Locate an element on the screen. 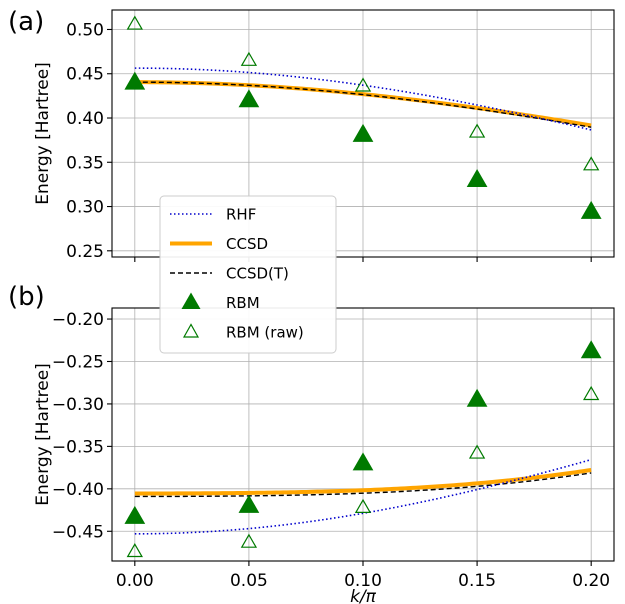 The height and width of the screenshot is (604, 625). y-tick-label: −0.35 is located at coordinates (78, 447).